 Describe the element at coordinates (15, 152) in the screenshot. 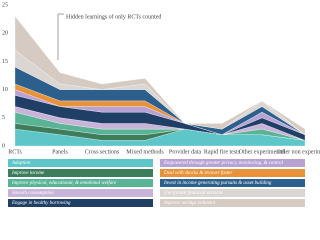

I see `x-tick-label: RCTs` at that location.